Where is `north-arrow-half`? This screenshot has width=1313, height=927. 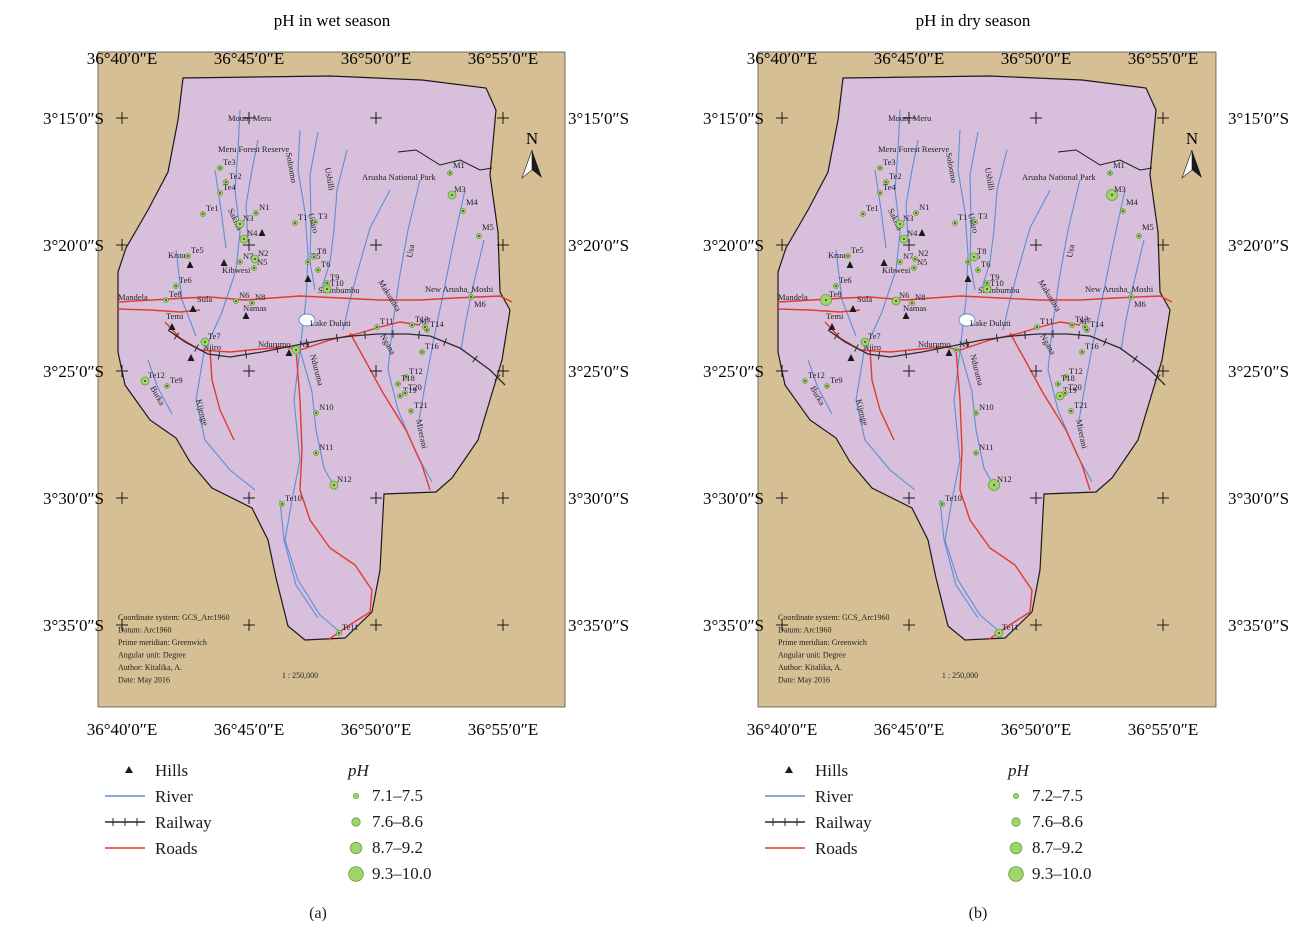 north-arrow-half is located at coordinates (1187, 164).